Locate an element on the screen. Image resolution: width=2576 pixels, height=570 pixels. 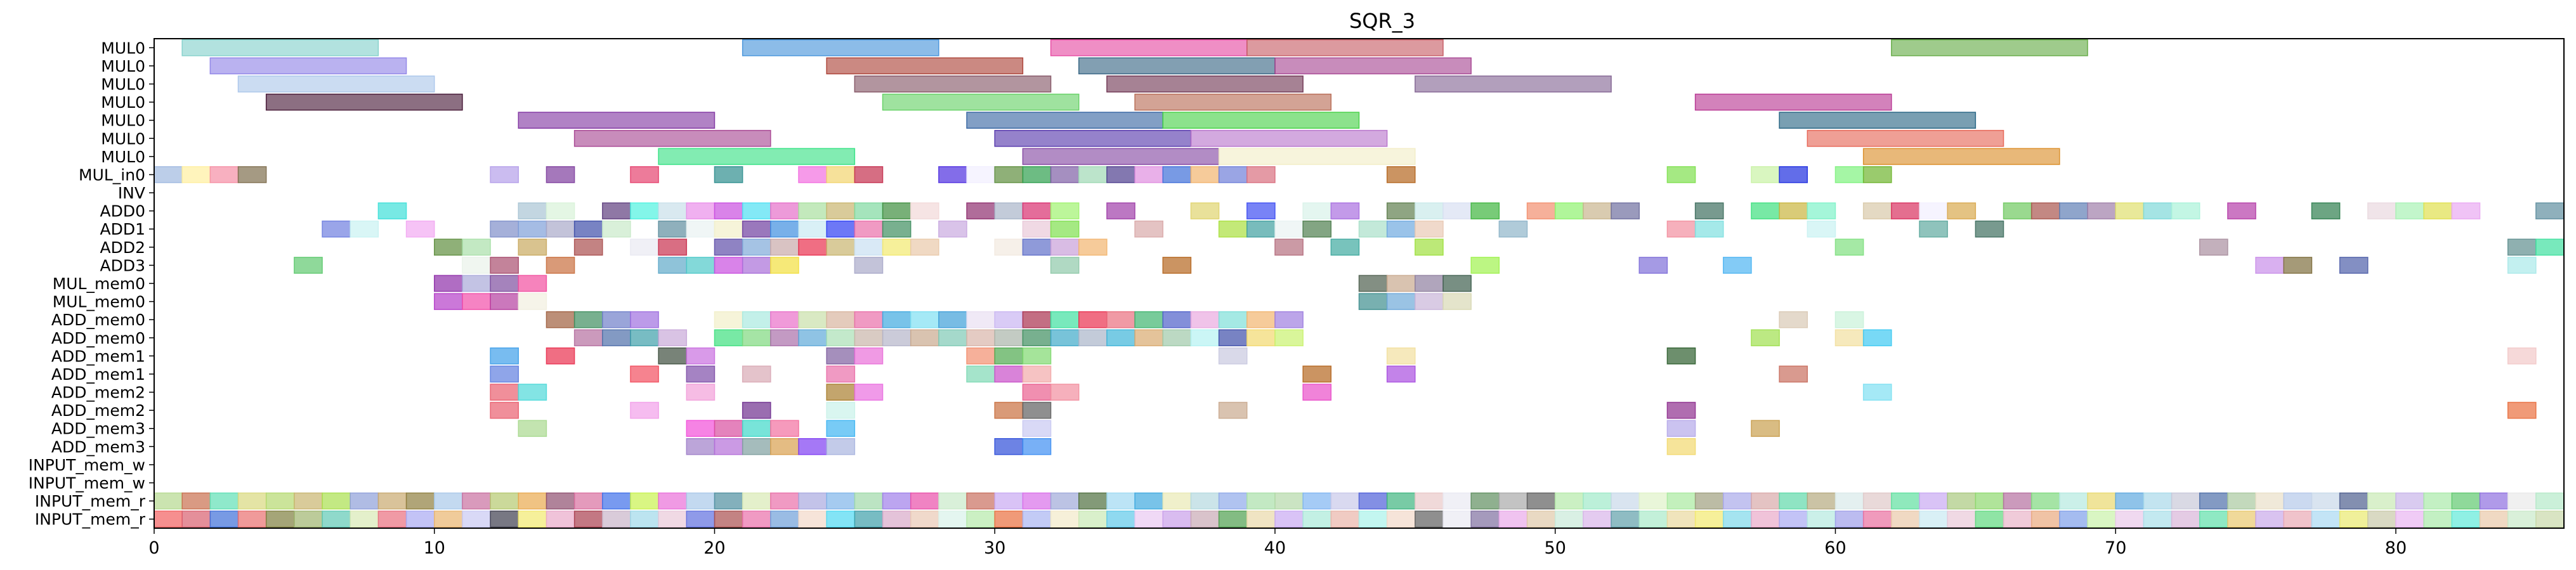
y-tick-label: ADD0 is located at coordinates (123, 212).